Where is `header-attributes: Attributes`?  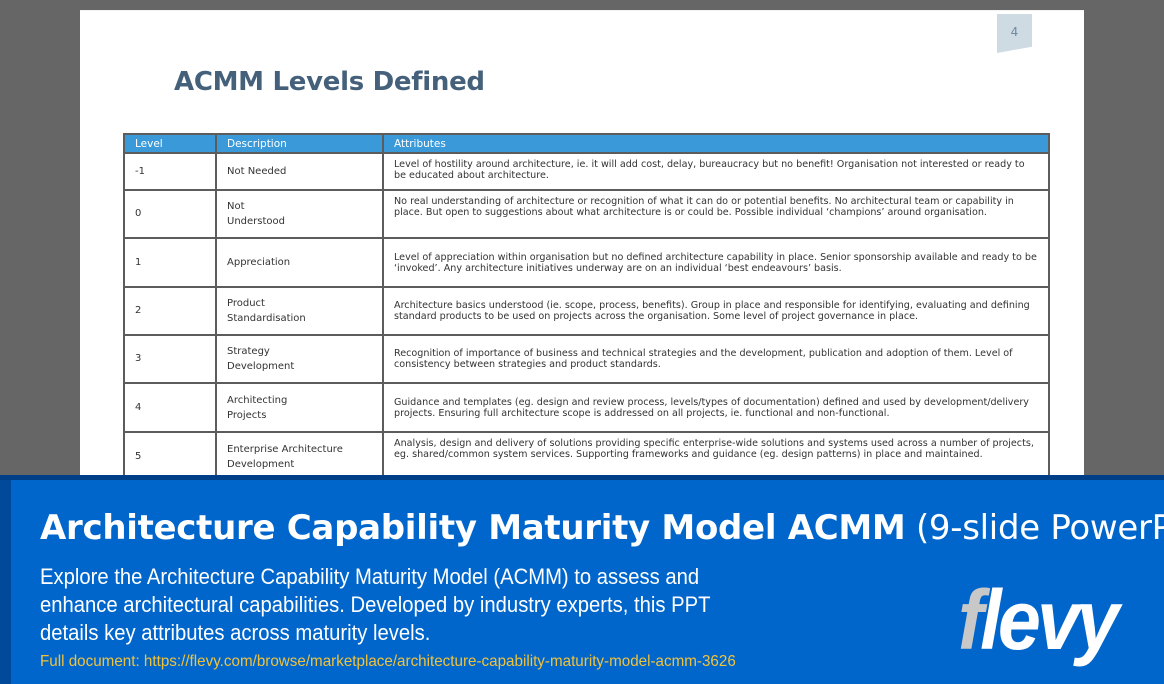 header-attributes: Attributes is located at coordinates (716, 143).